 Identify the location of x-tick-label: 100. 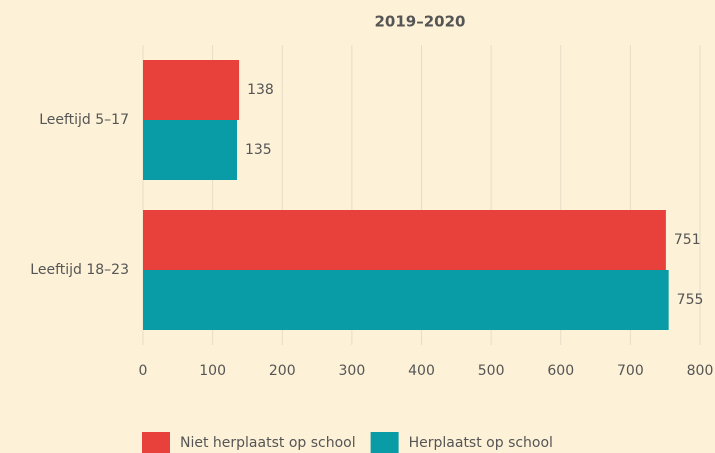
(212, 371).